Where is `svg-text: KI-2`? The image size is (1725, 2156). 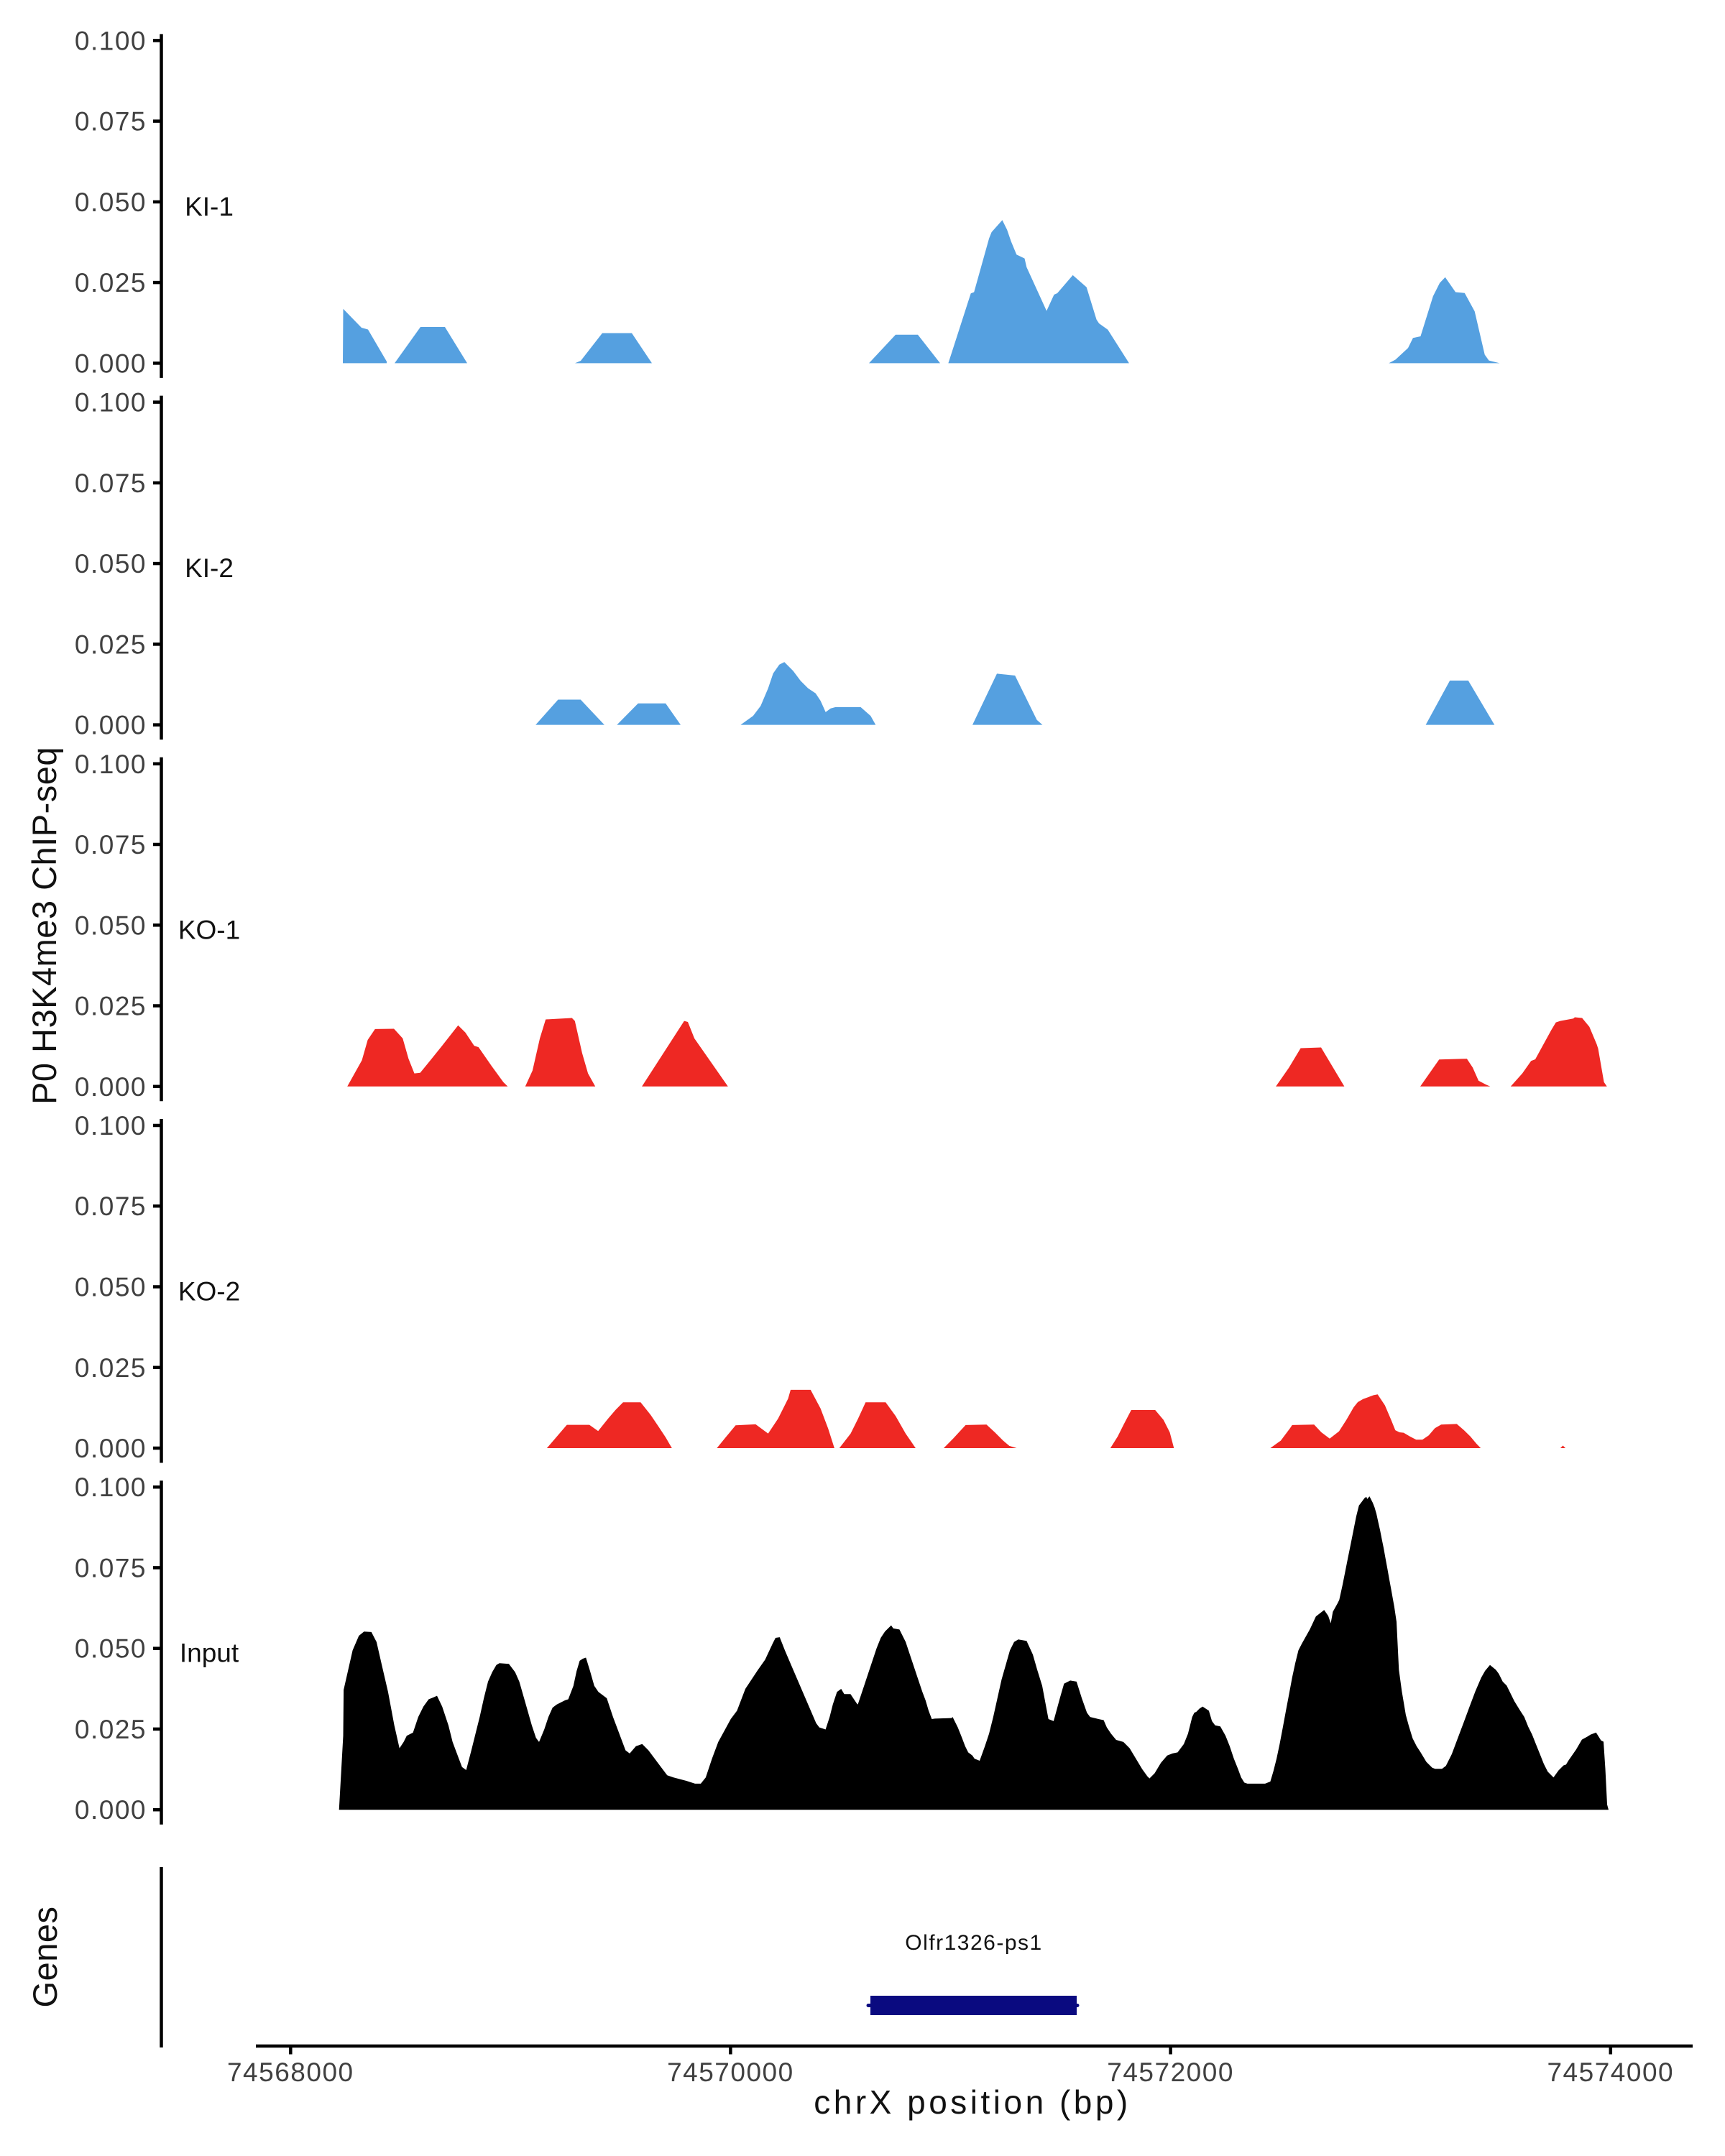
svg-text: KI-2 is located at coordinates (209, 568).